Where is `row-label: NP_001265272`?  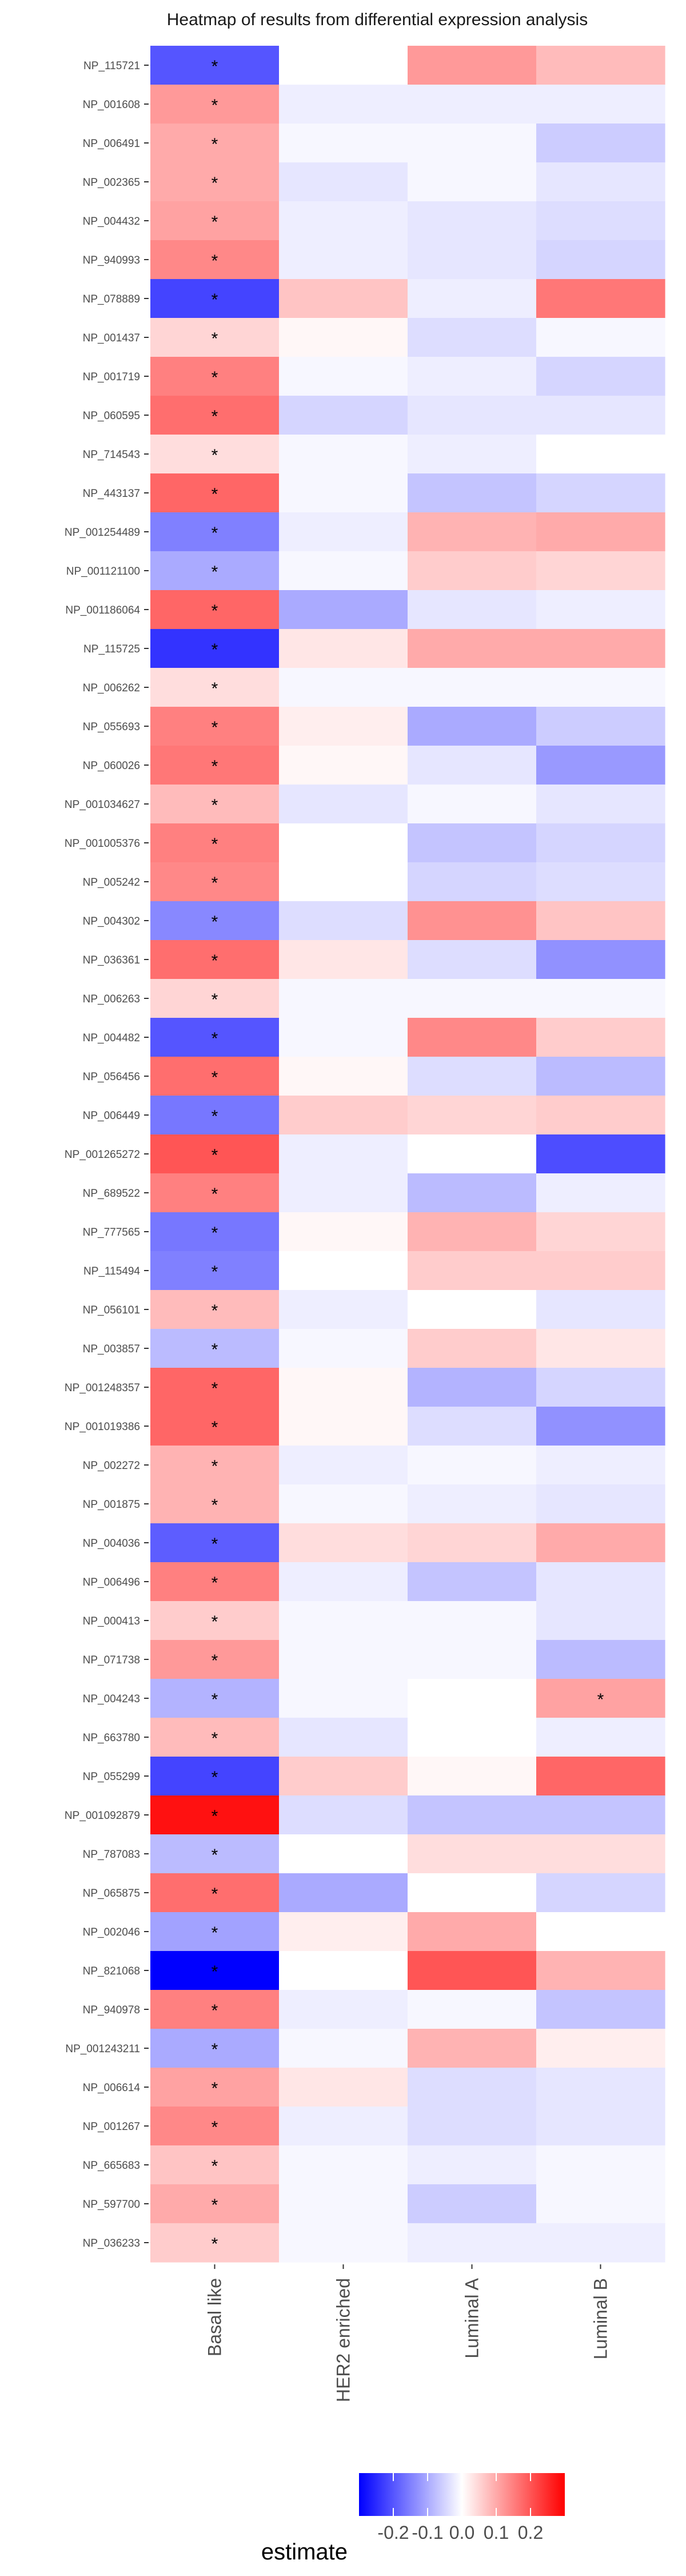
row-label: NP_001265272 is located at coordinates (102, 1155).